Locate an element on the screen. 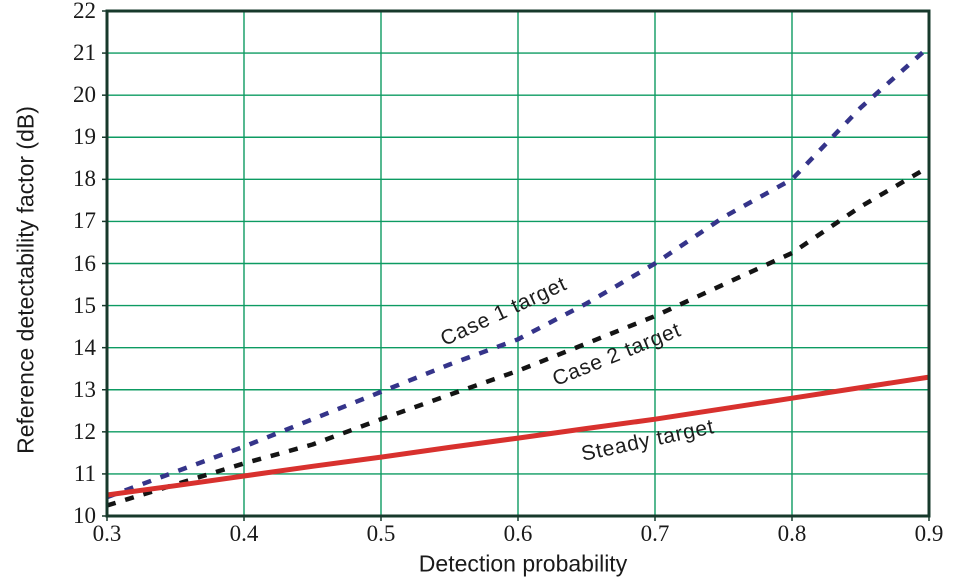 The image size is (955, 587). y-tick-label-14: 14 is located at coordinates (84, 347).